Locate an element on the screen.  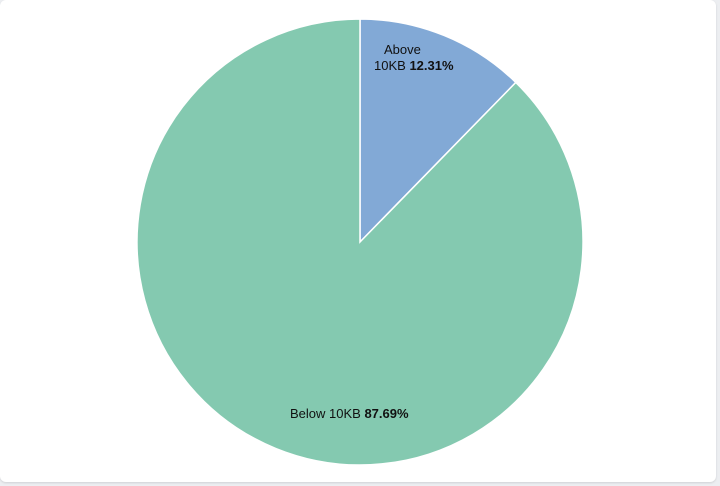
slice-label-below: Below 10KB 87.69% is located at coordinates (349, 413).